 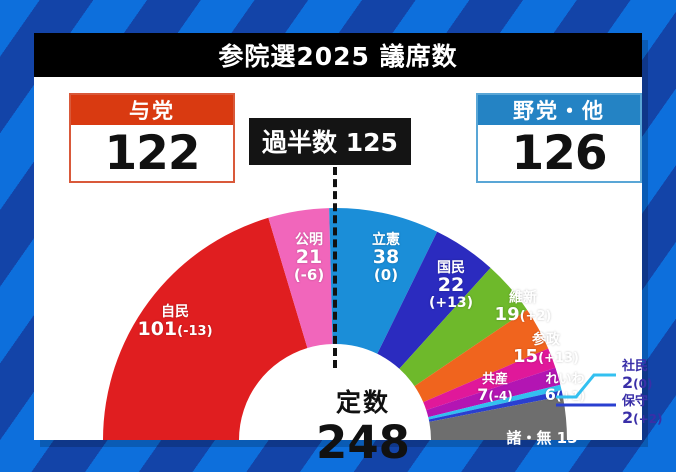 I want to click on opposition-seats: 126, so click(x=559, y=153).